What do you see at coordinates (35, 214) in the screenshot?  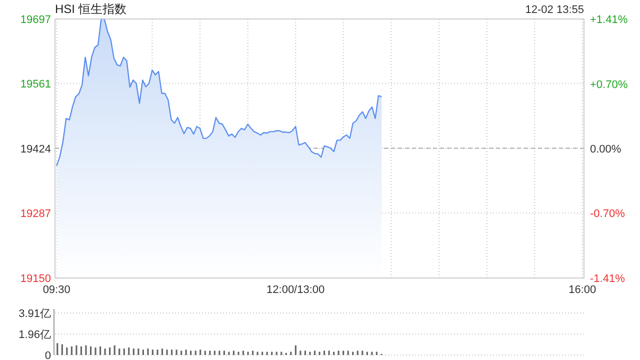 I see `y-tick-label: 19287` at bounding box center [35, 214].